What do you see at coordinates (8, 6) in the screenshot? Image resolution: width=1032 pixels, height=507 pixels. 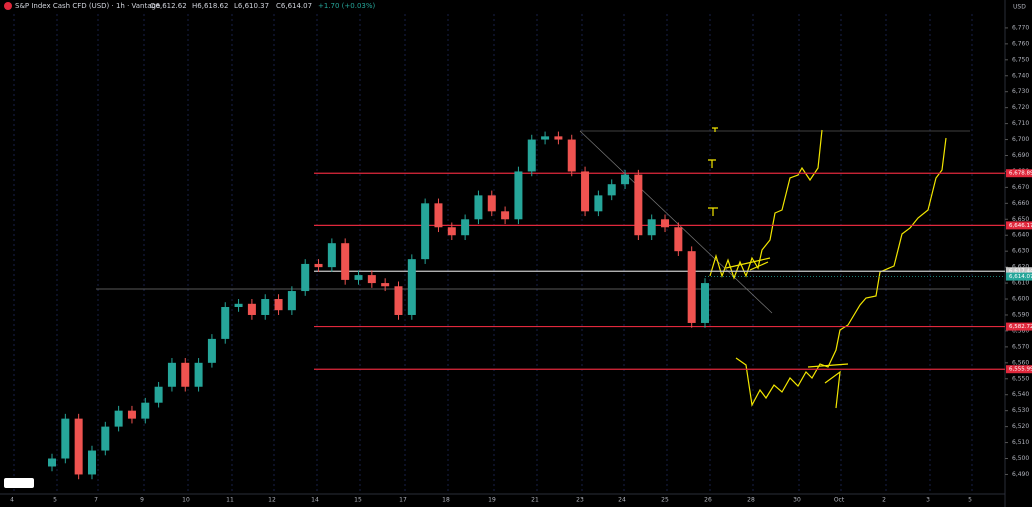 I see `symbol-icon` at bounding box center [8, 6].